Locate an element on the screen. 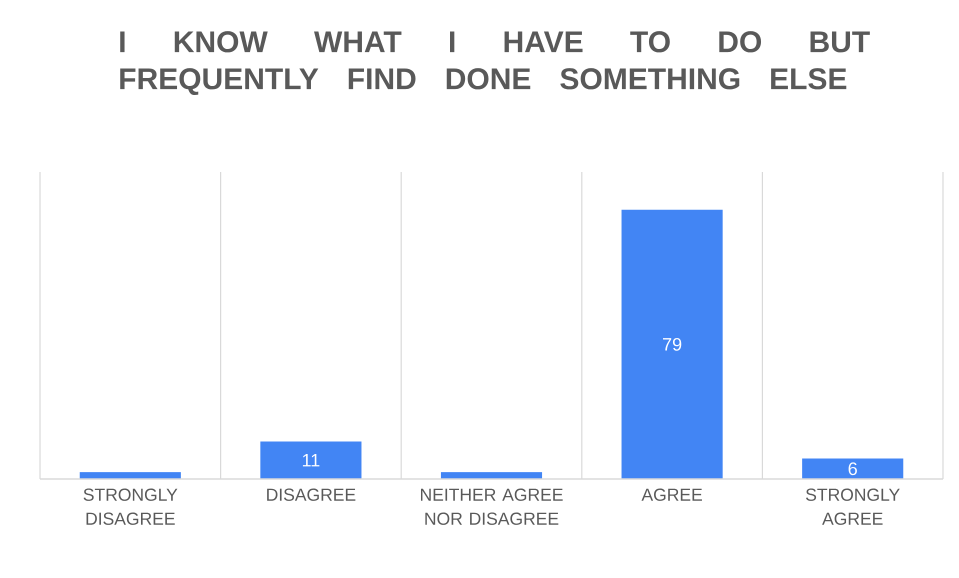 Image resolution: width=959 pixels, height=578 pixels. data-label: 11 is located at coordinates (311, 460).